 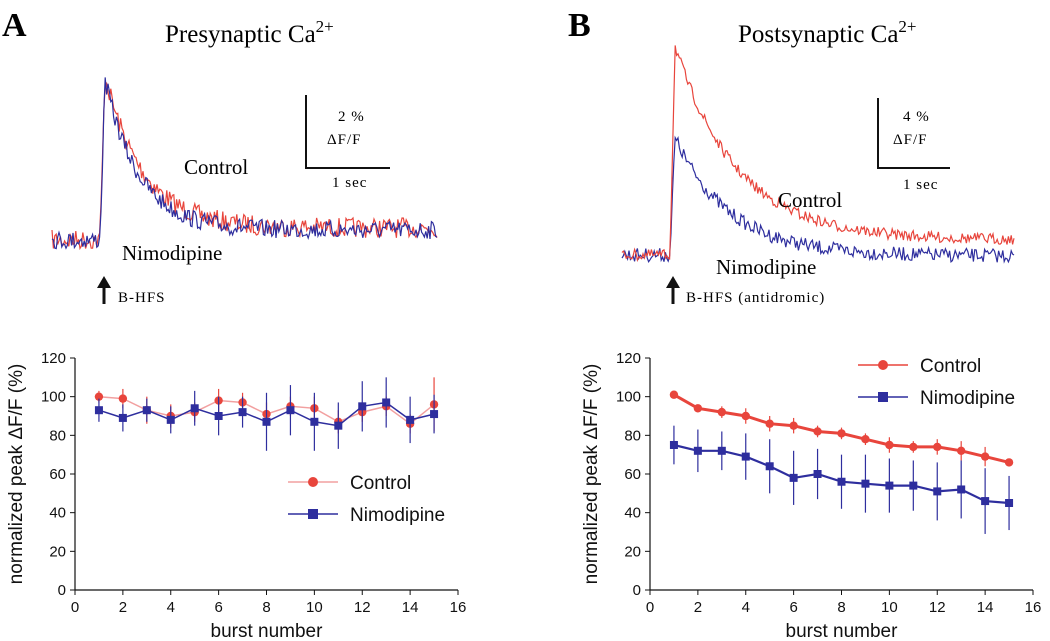 What do you see at coordinates (916, 117) in the screenshot?
I see `scale-bar-pct-b: 4 %` at bounding box center [916, 117].